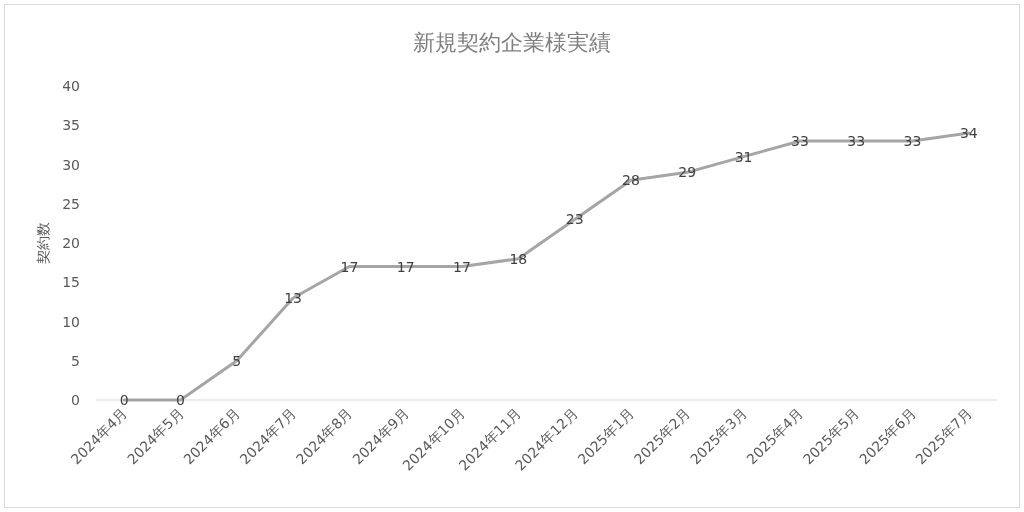 The width and height of the screenshot is (1024, 512). I want to click on data-label: 5, so click(237, 360).